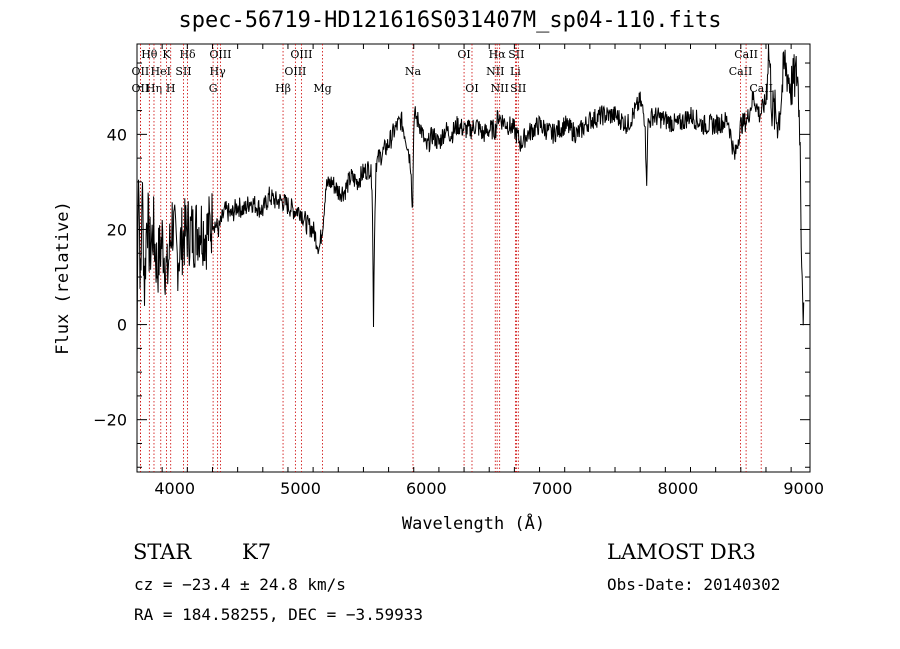 This screenshot has width=900, height=649. What do you see at coordinates (154, 88) in the screenshot?
I see `line-label: Hη` at bounding box center [154, 88].